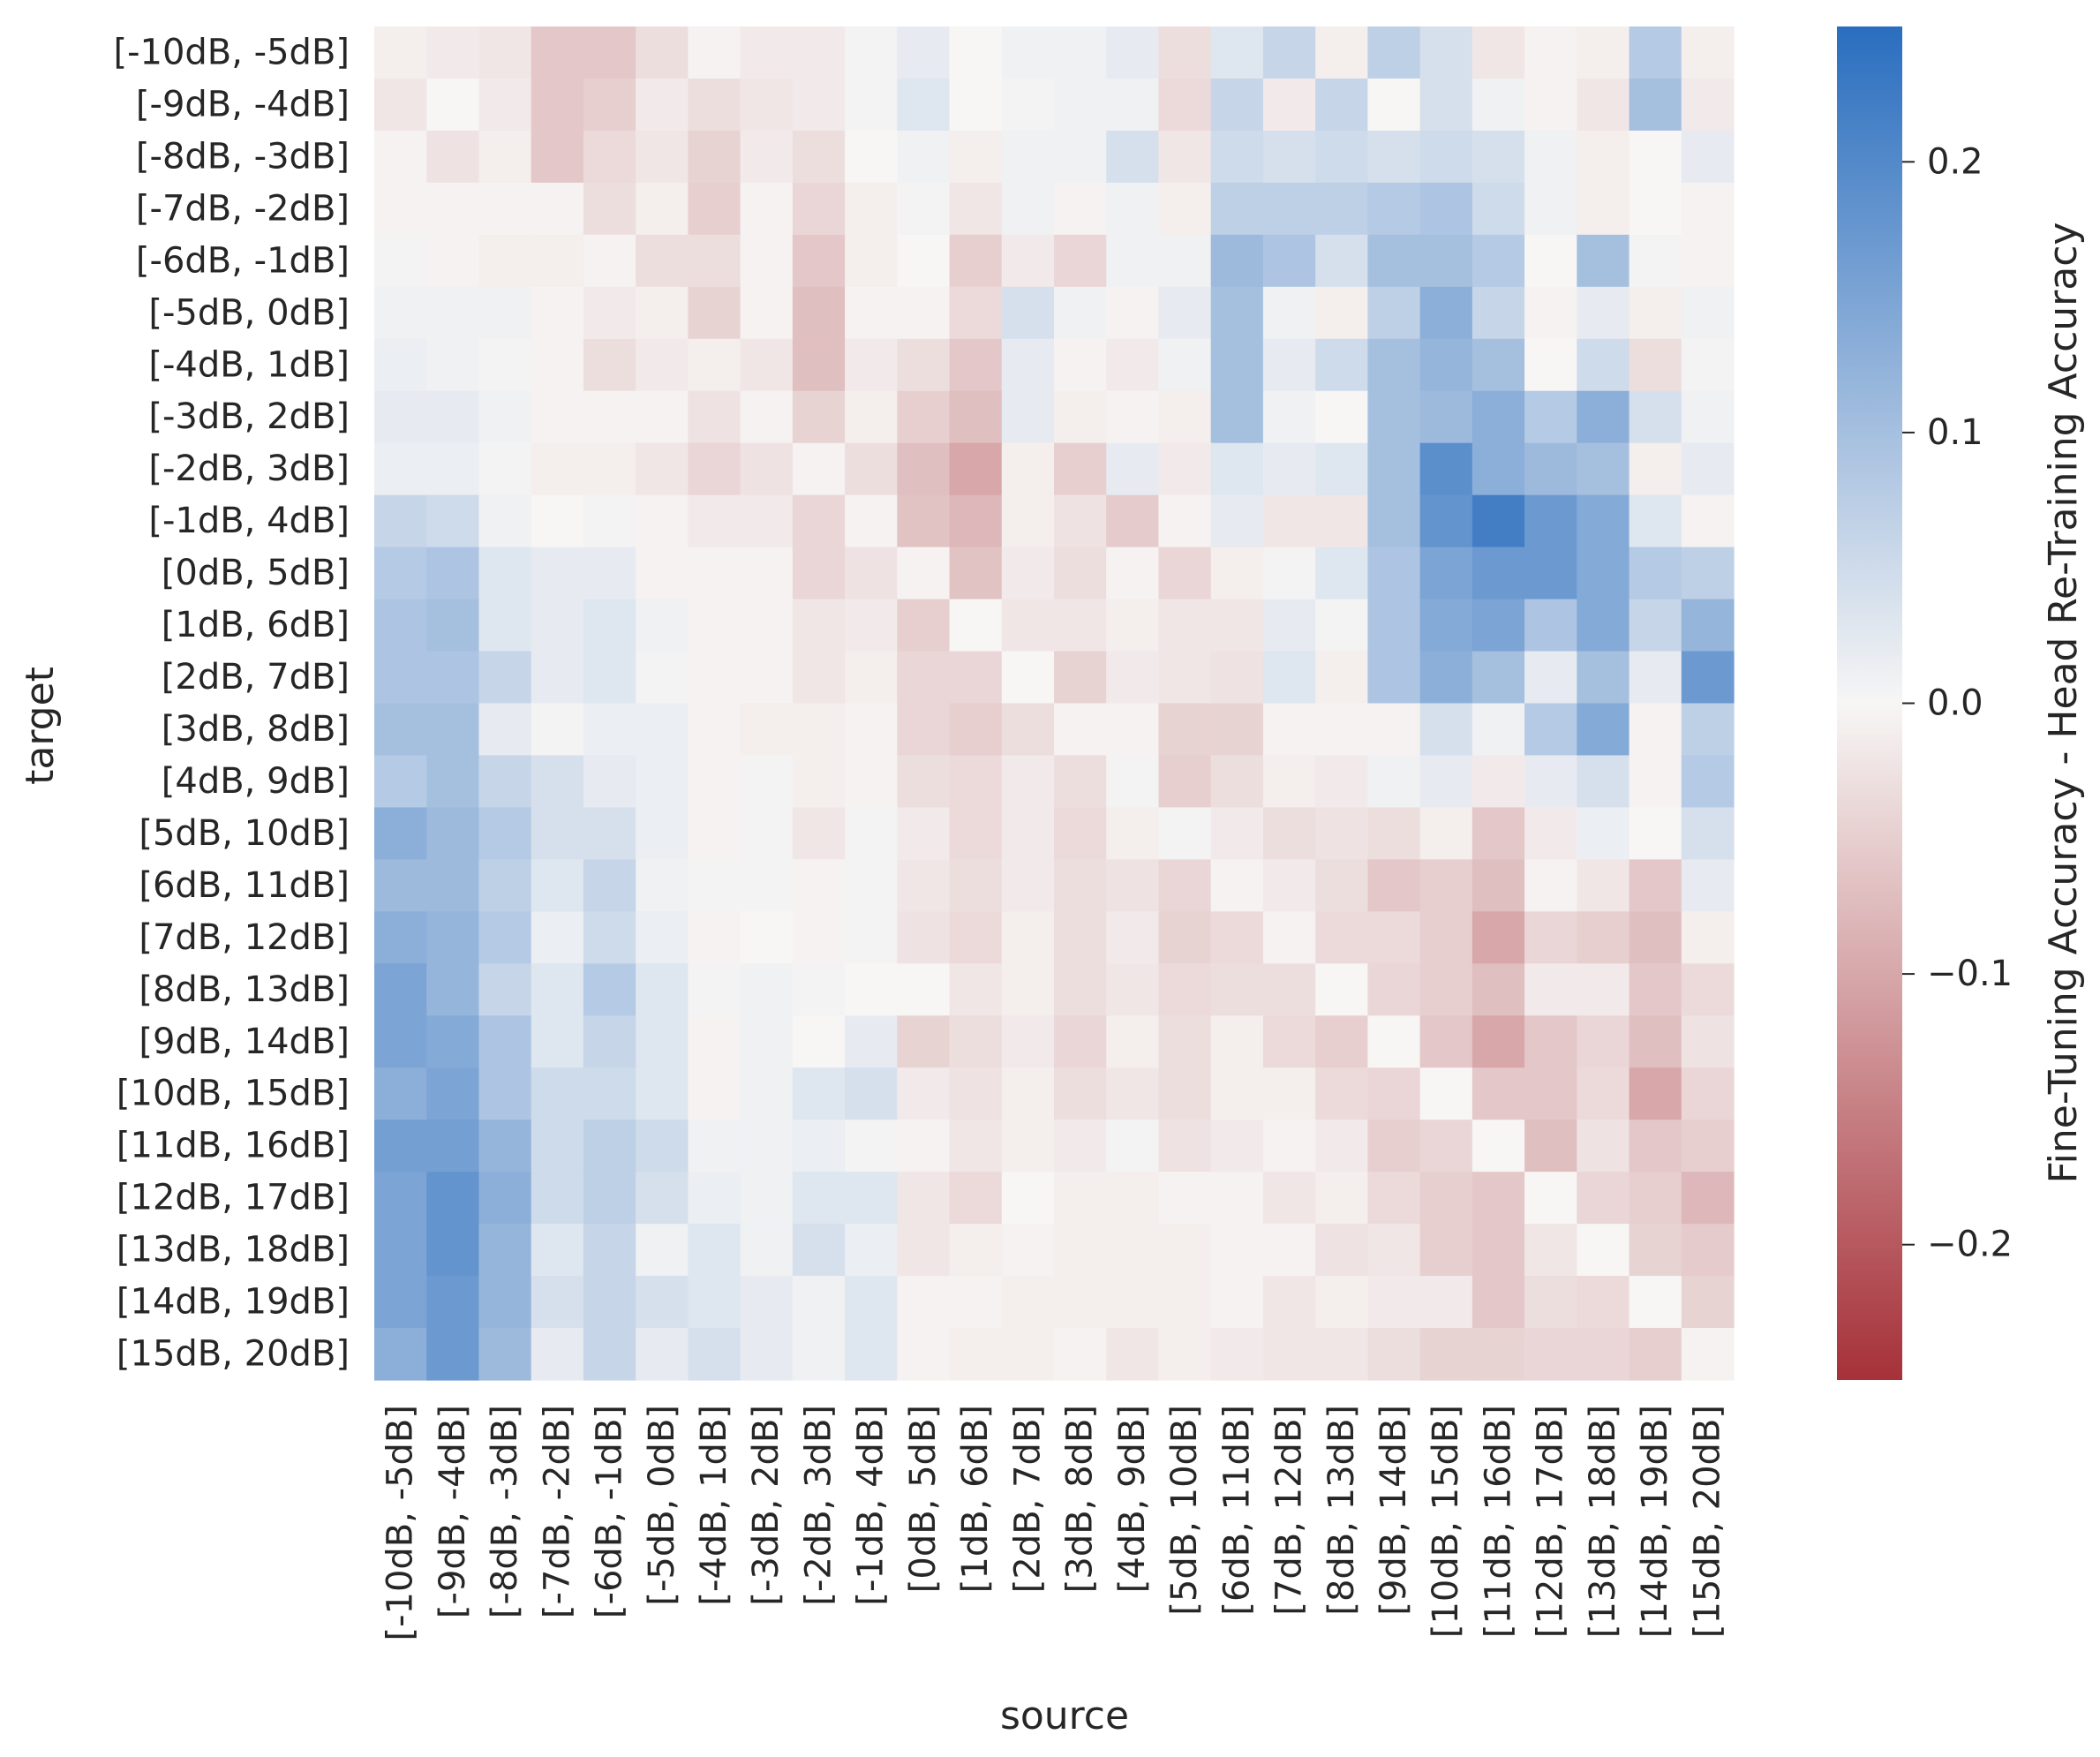 This screenshot has width=2100, height=1757. What do you see at coordinates (233, 1094) in the screenshot?
I see `y-tick-label: [10dB, 15dB]` at bounding box center [233, 1094].